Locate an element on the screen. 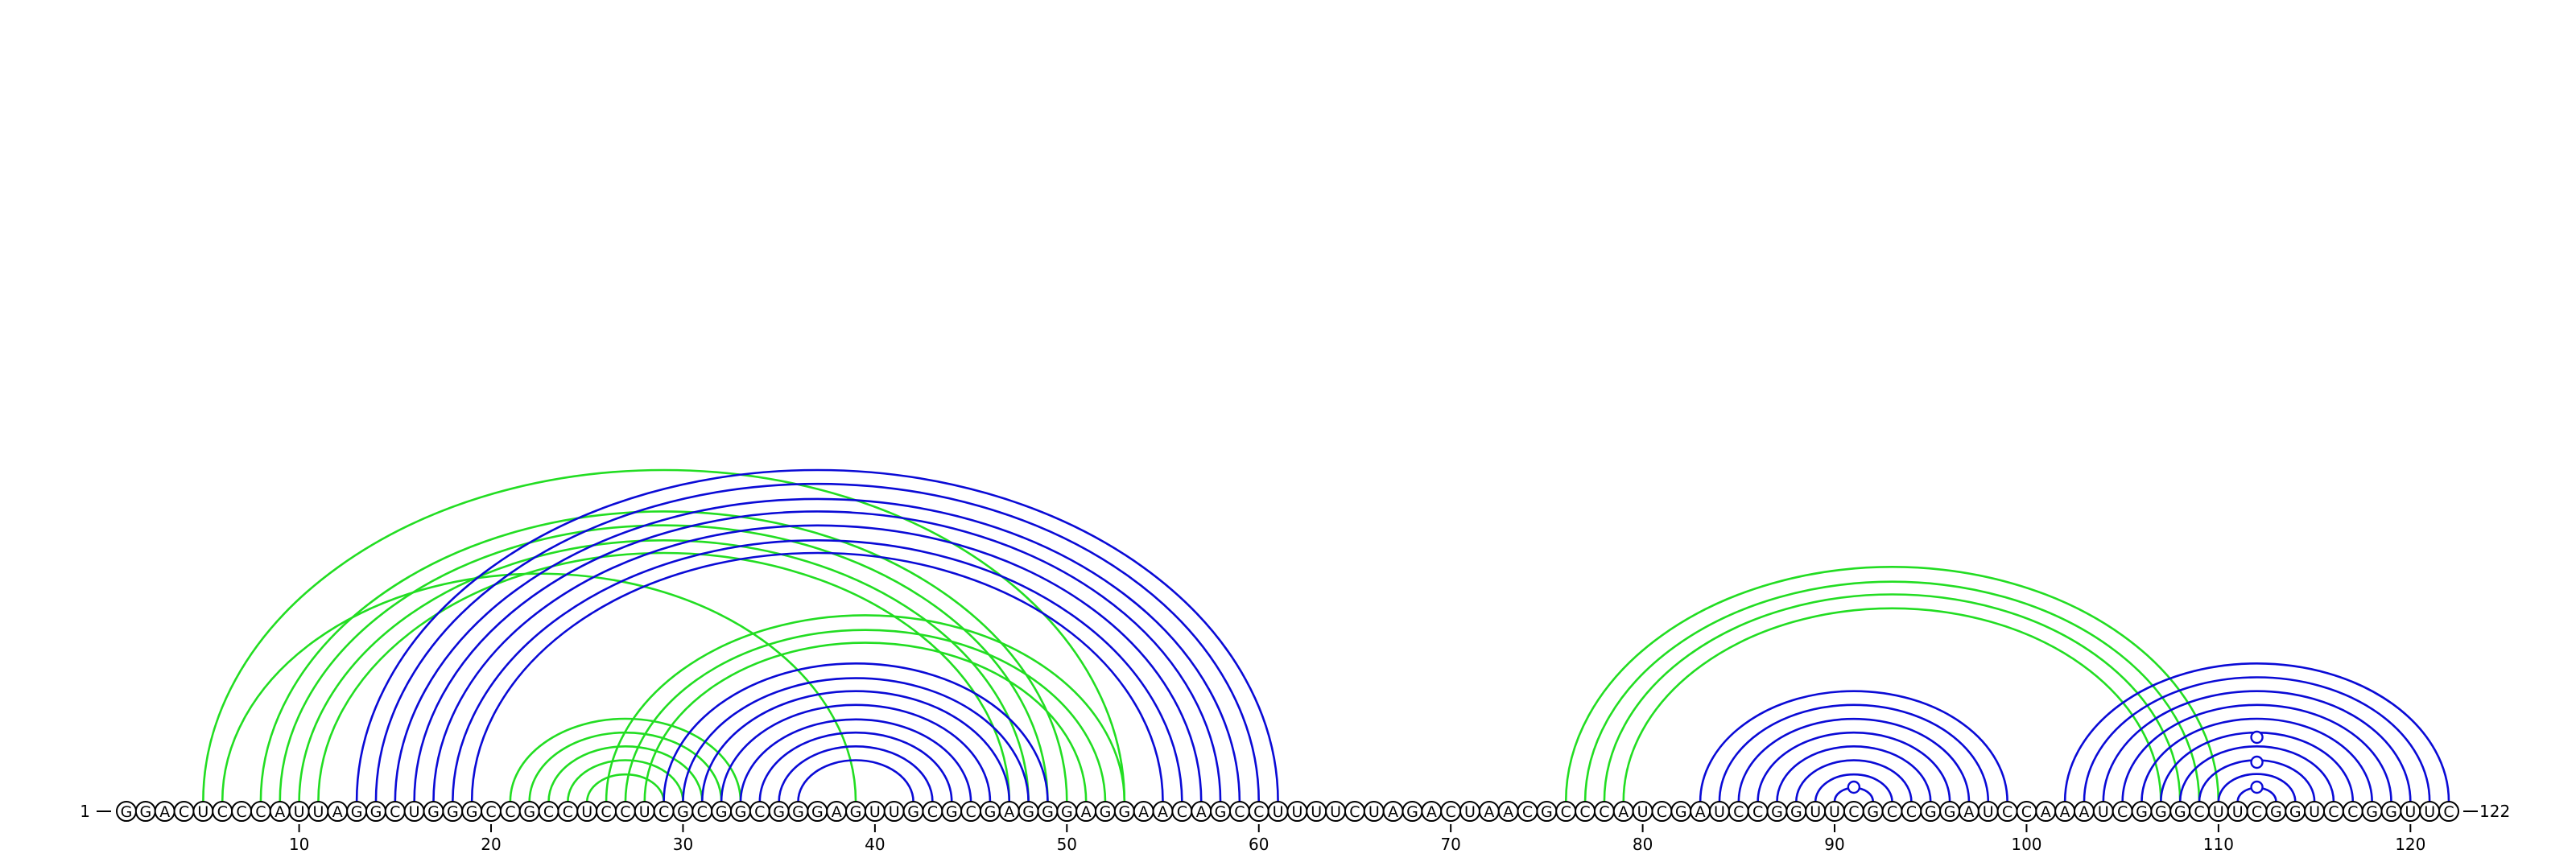 The image size is (2576, 858). tick-label-110: 110 is located at coordinates (2218, 845).